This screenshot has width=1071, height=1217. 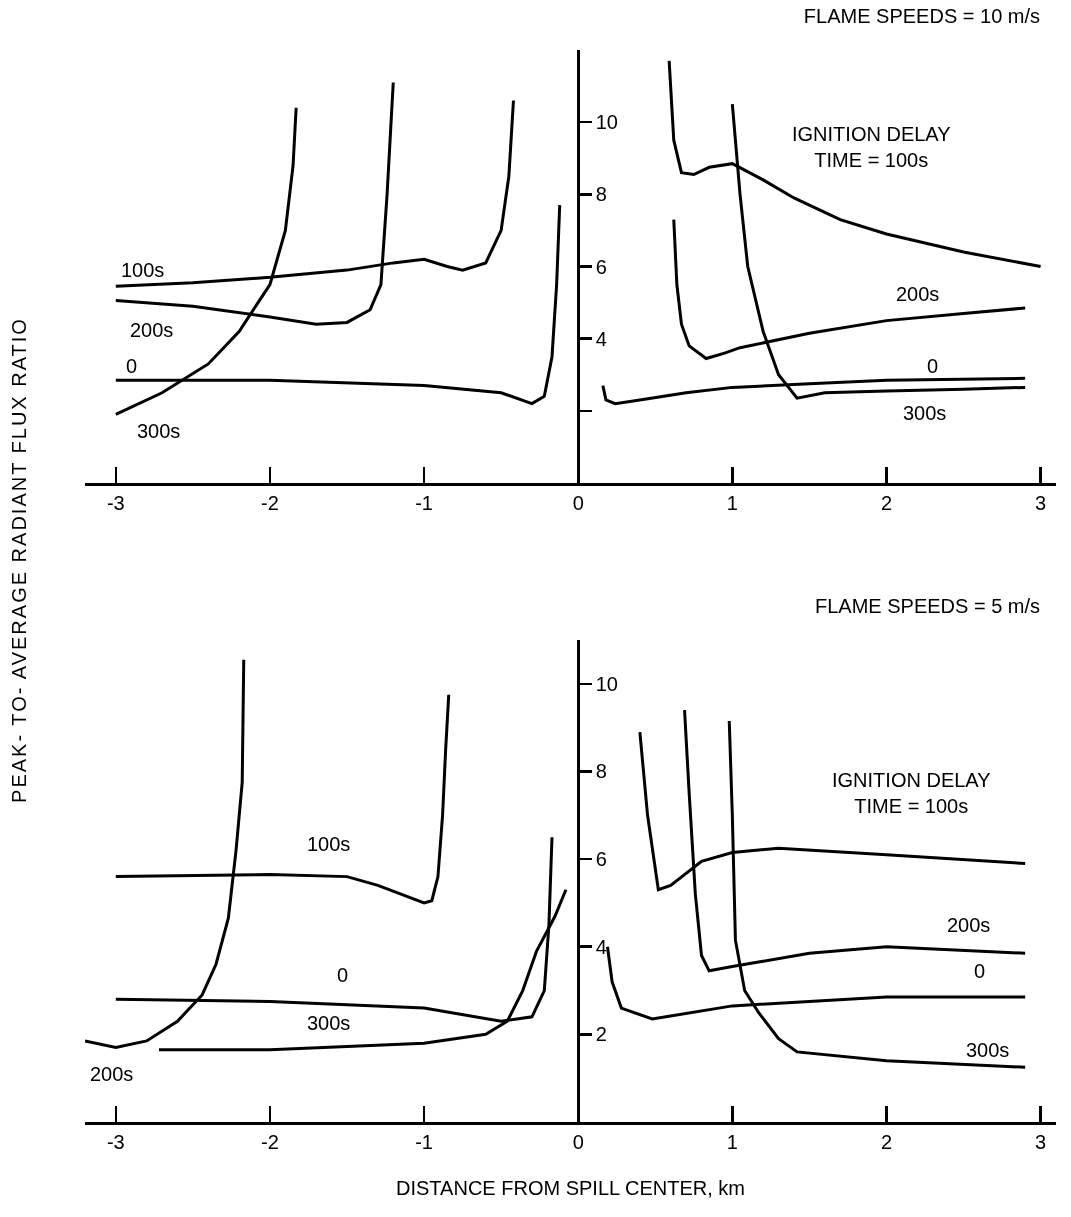 What do you see at coordinates (927, 606) in the screenshot?
I see `chart-title: FLAME SPEEDS = 5 m/s` at bounding box center [927, 606].